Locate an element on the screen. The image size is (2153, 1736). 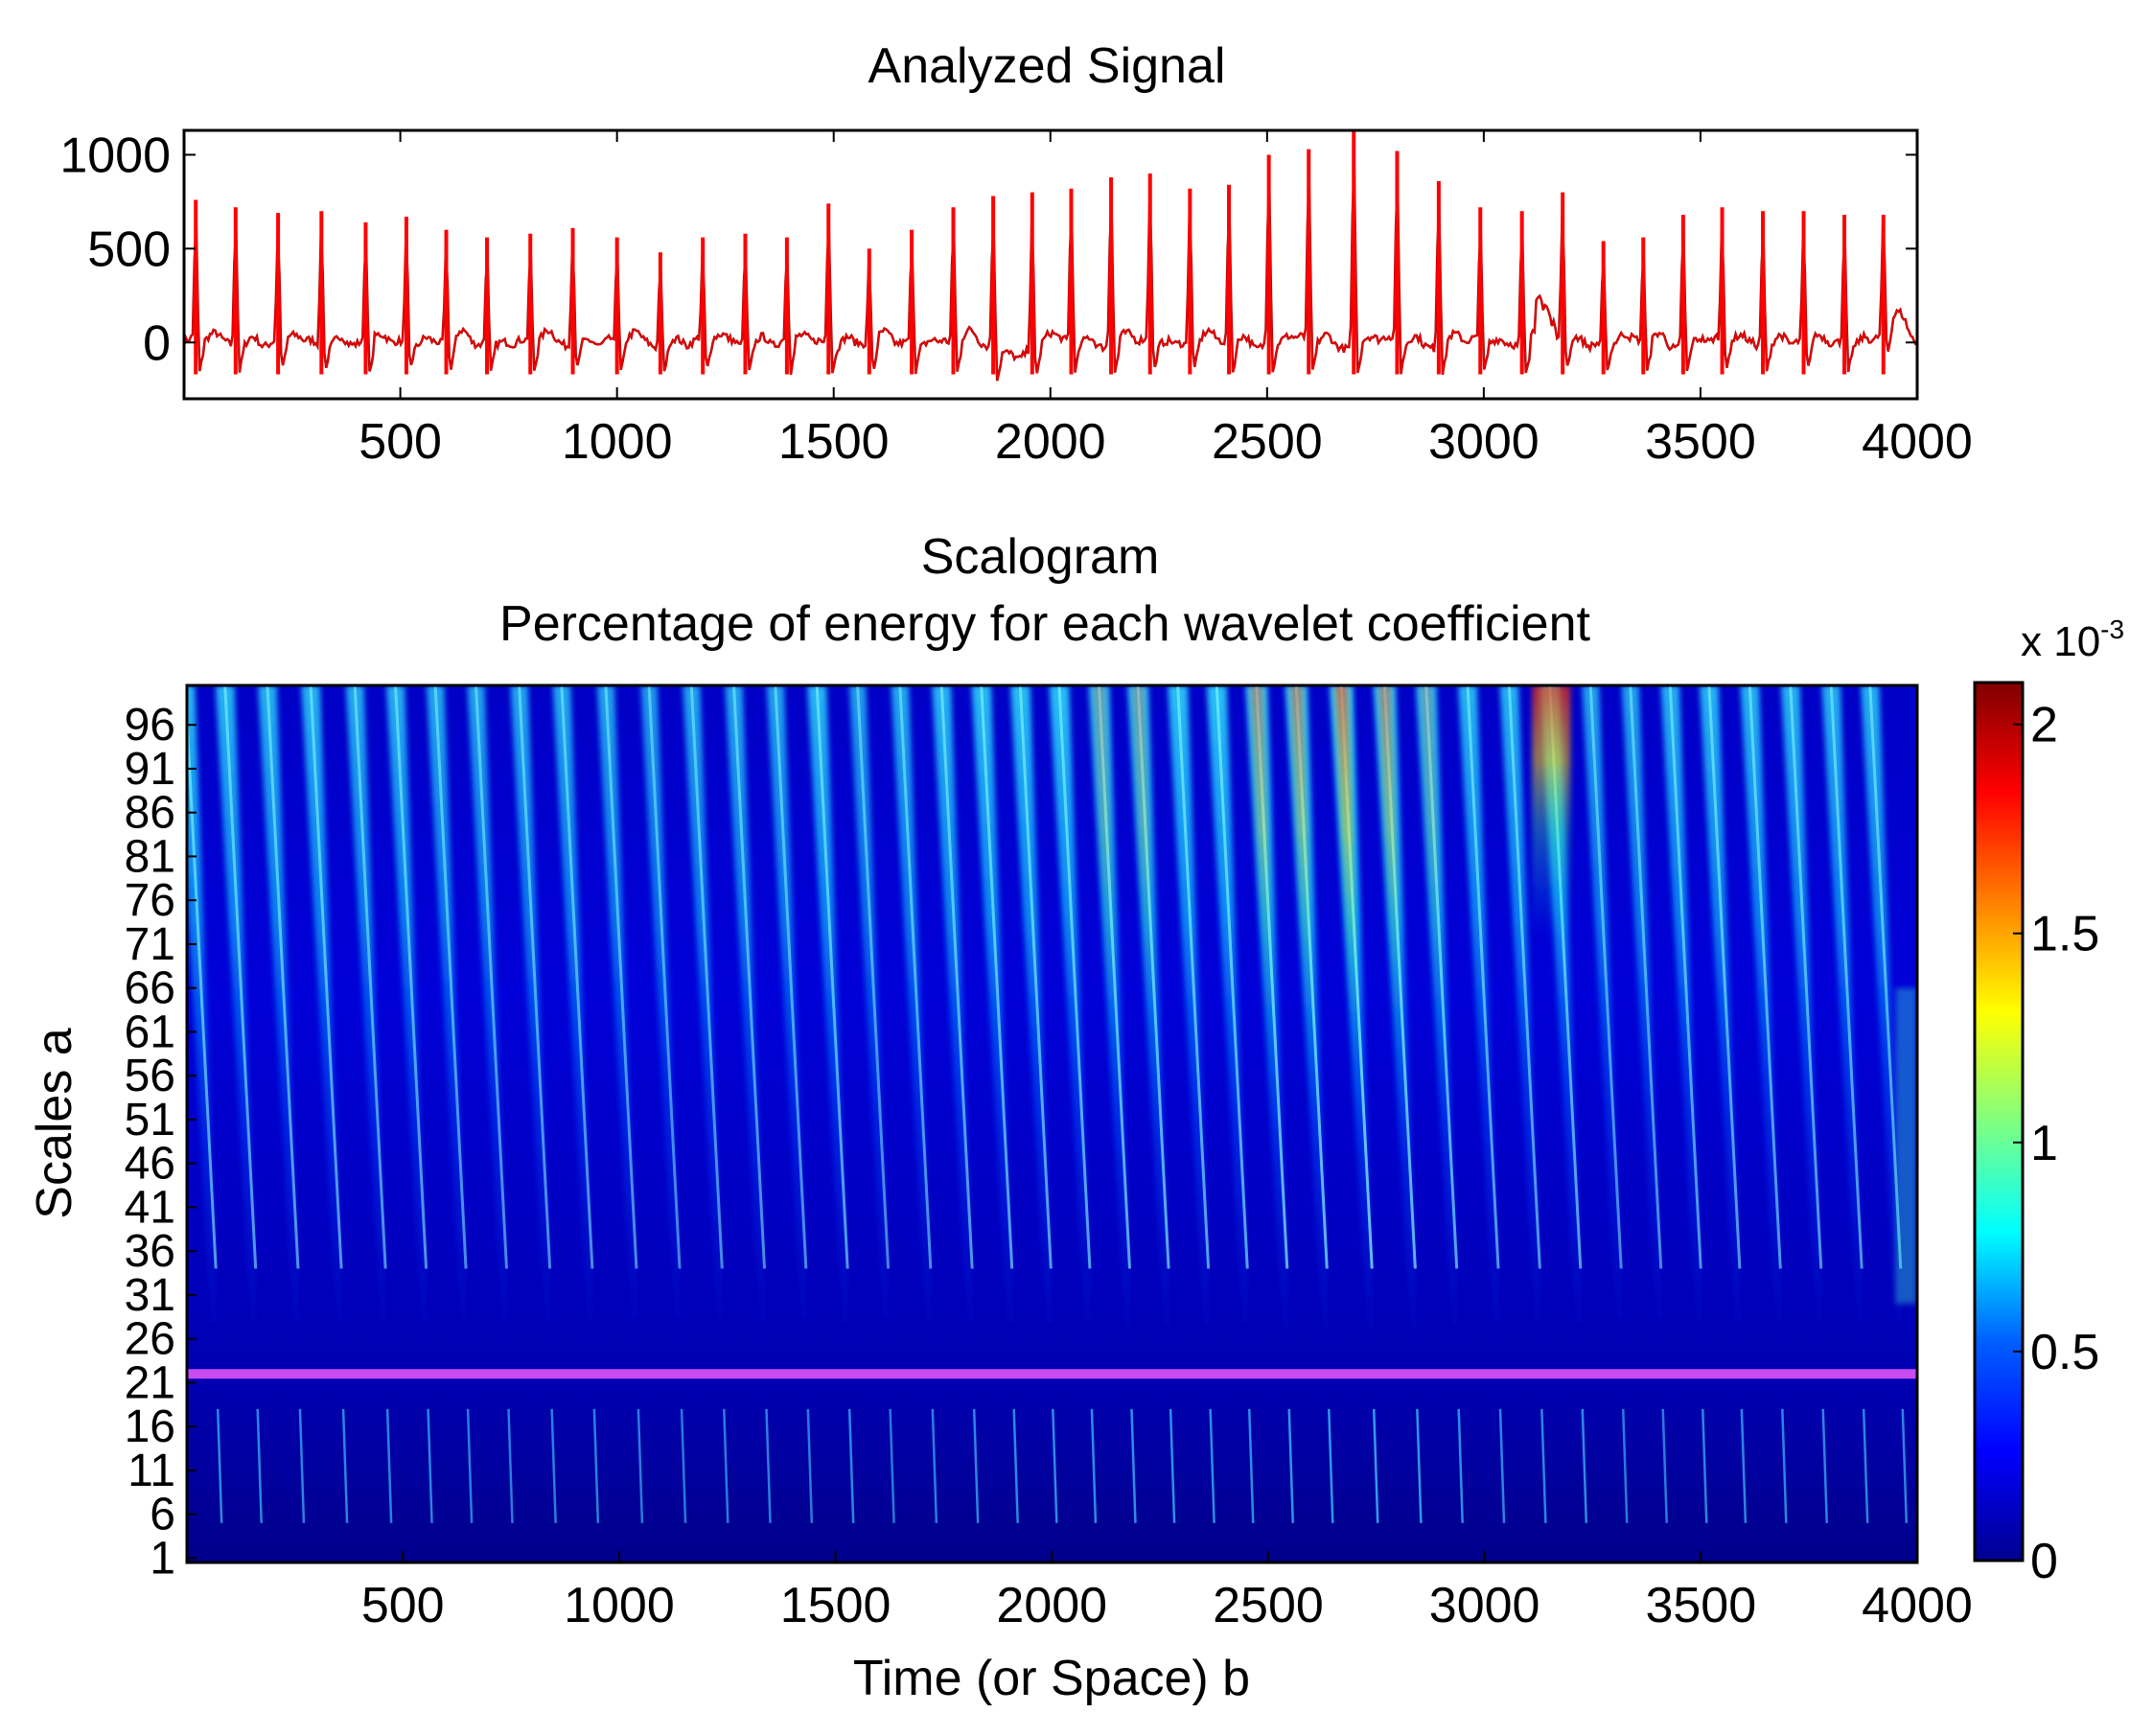
colorbar-ticks: 0 0.5 1 1.5 2 is located at coordinates (2056, 1144).